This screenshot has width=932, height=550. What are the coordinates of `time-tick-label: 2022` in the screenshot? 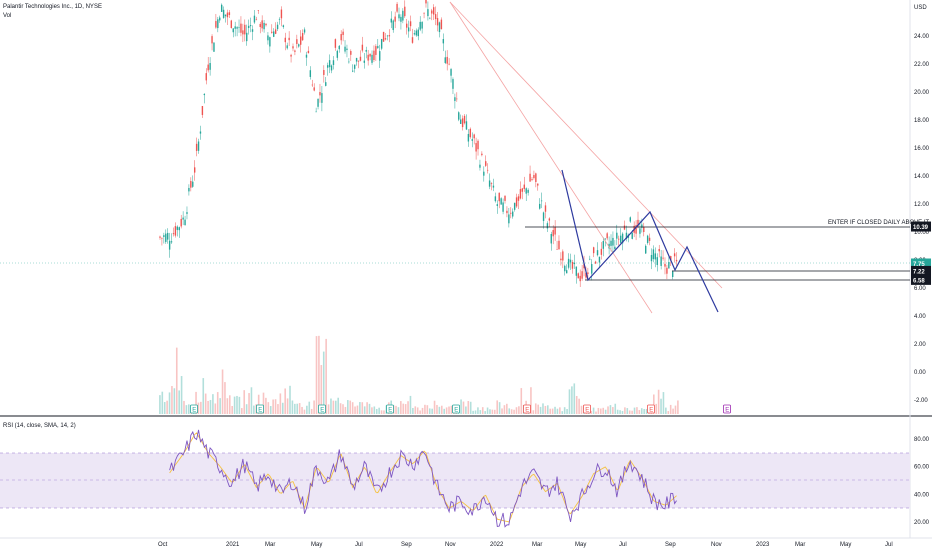 It's located at (497, 545).